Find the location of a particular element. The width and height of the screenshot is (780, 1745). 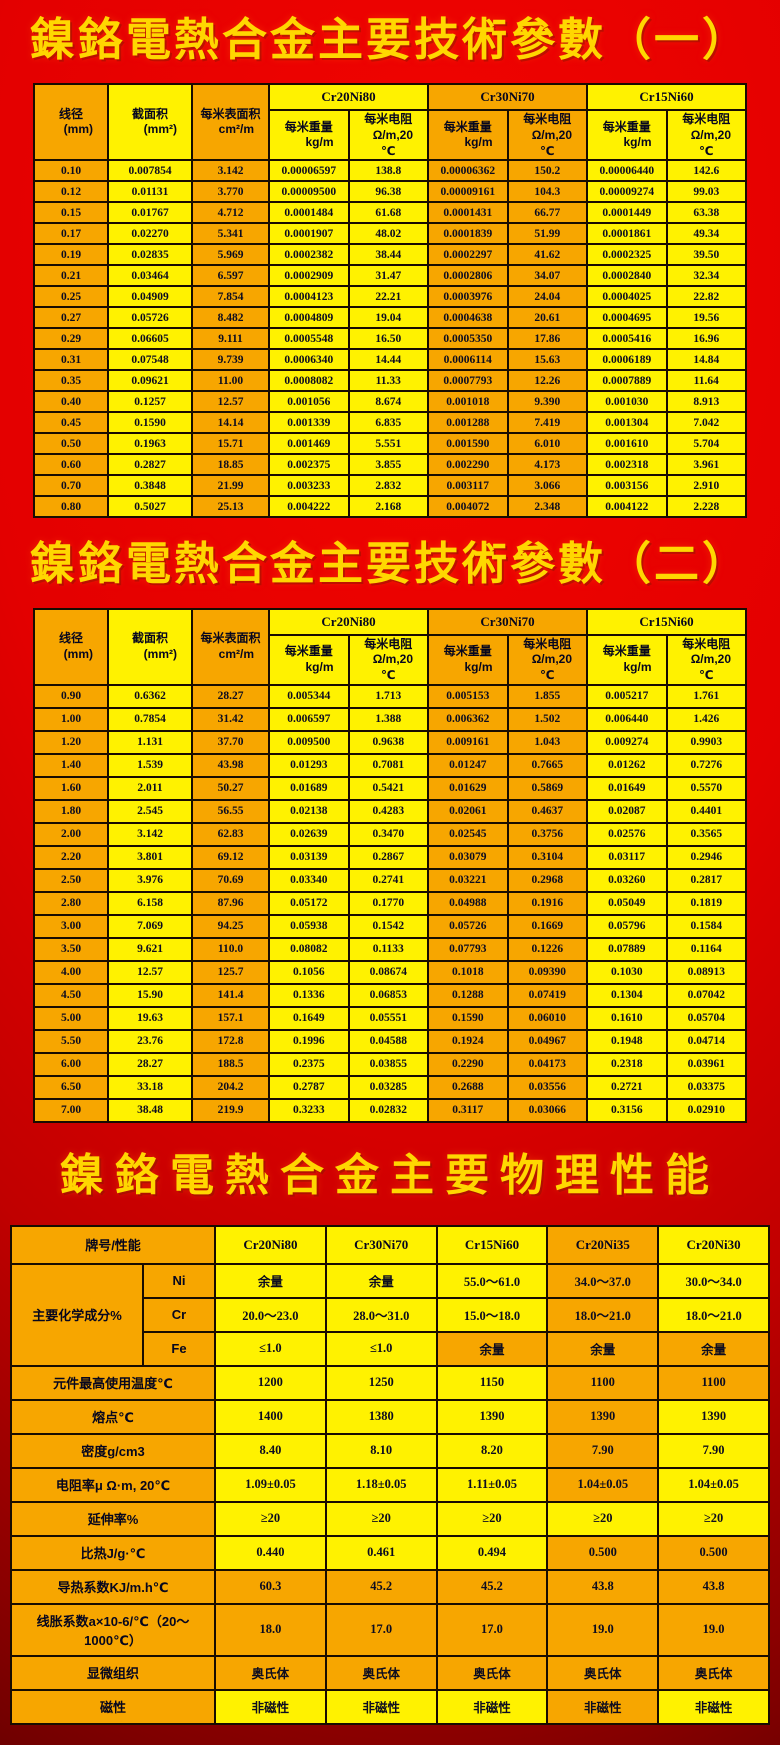

element-label: Fe is located at coordinates (179, 1348).